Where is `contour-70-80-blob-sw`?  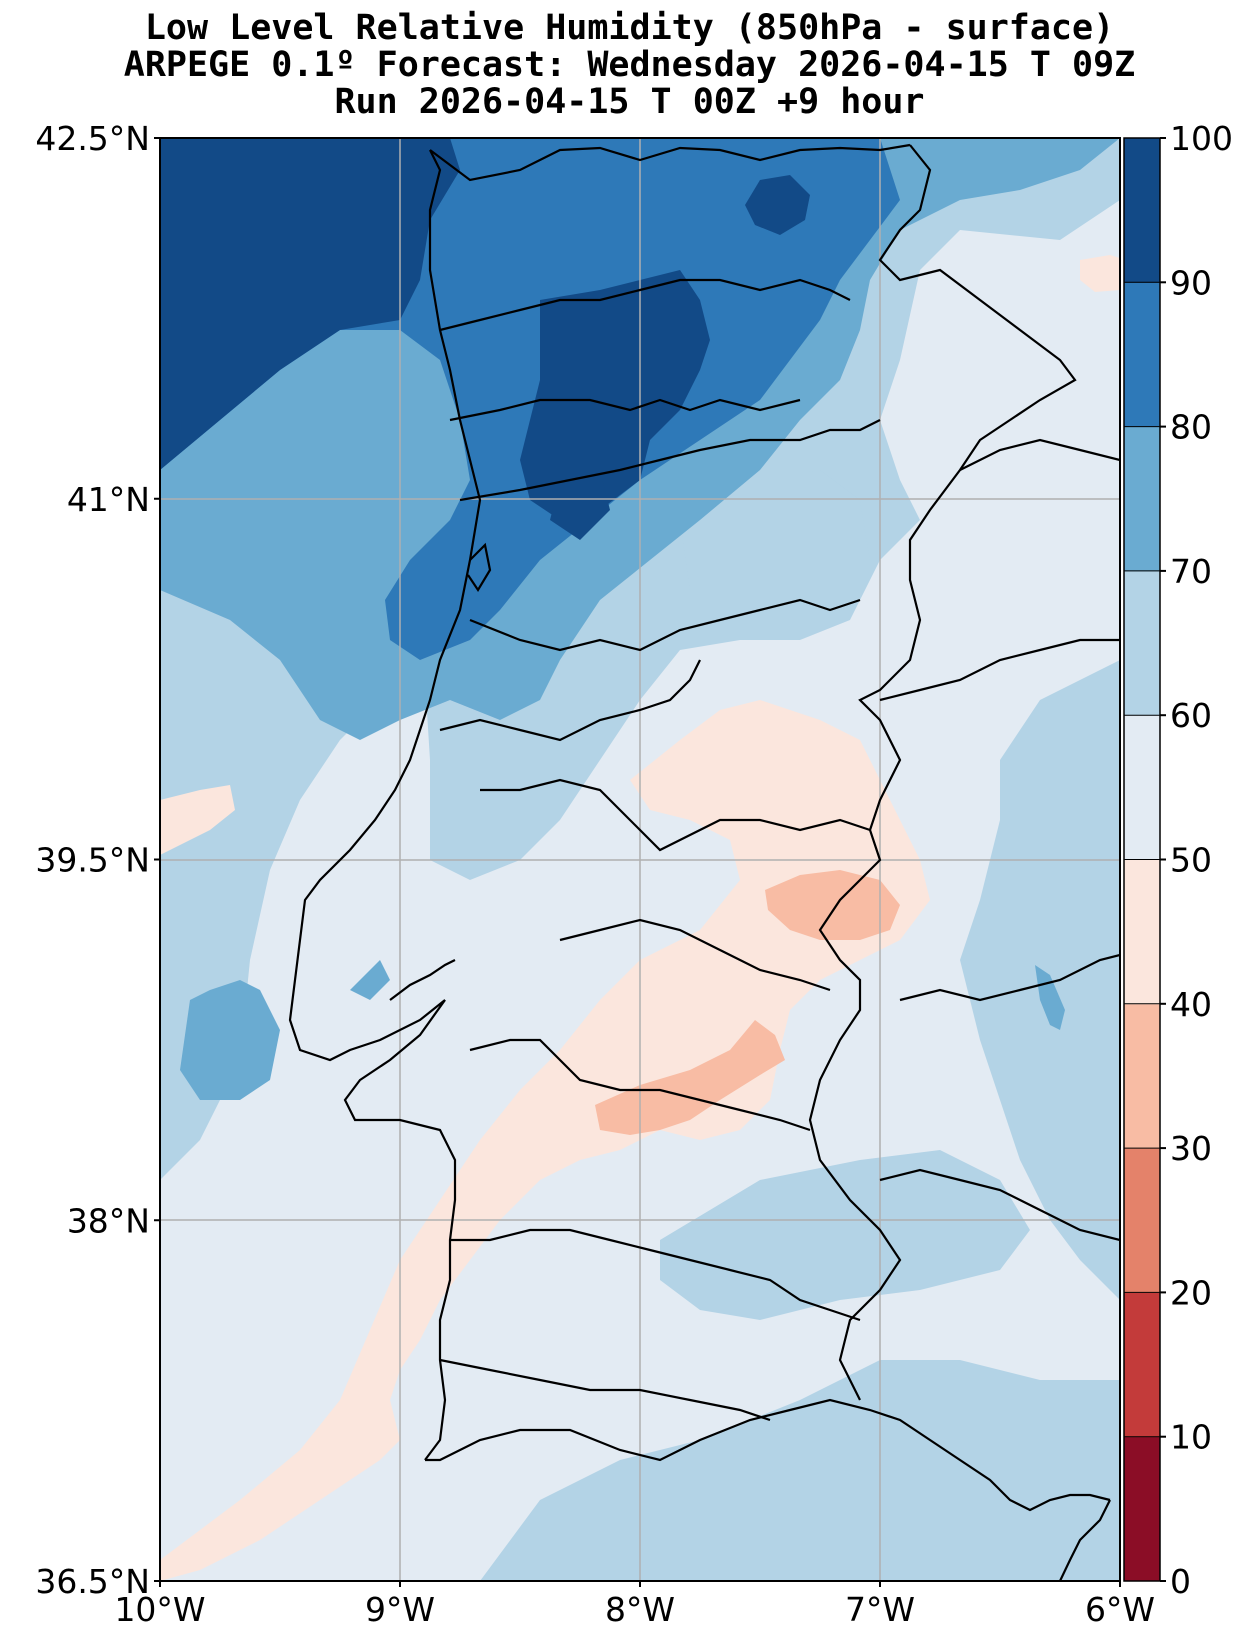
contour-70-80-blob-sw is located at coordinates (230, 1040).